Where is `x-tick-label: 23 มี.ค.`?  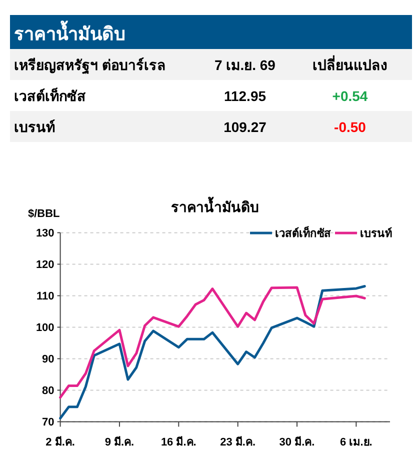
x-tick-label: 23 มี.ค. is located at coordinates (238, 442).